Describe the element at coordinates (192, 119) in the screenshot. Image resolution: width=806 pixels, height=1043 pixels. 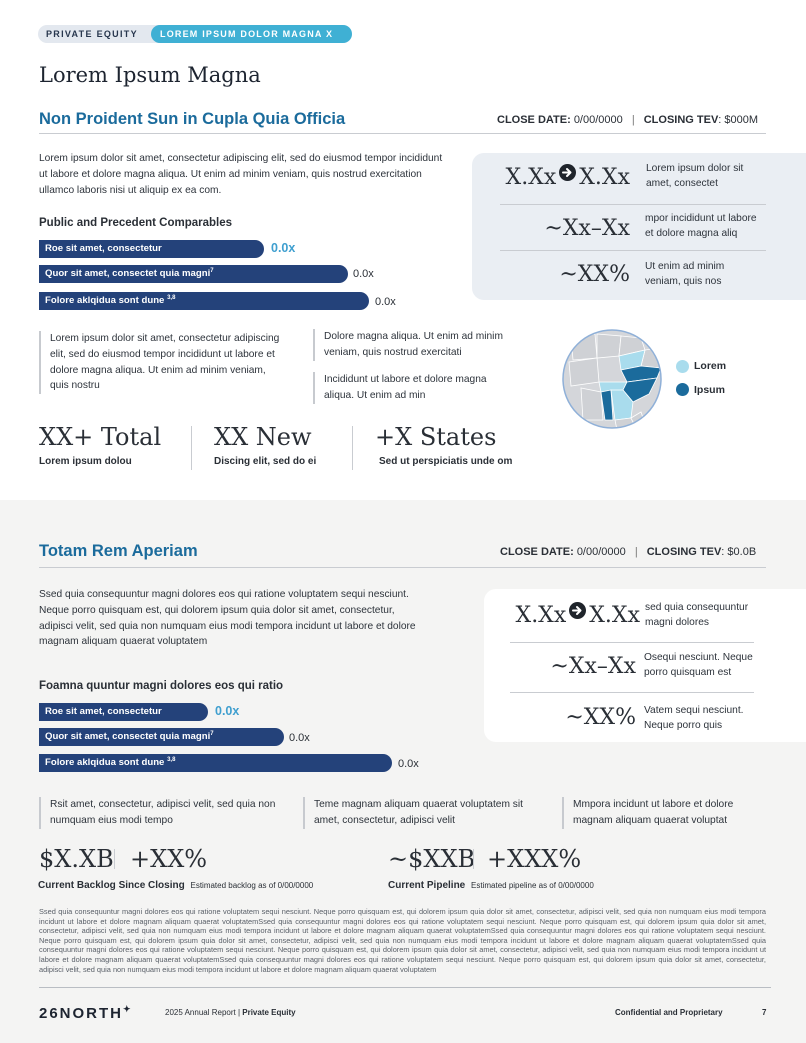
I see `section1-title: Non Proident Sun in Cupla Quia Officia` at that location.